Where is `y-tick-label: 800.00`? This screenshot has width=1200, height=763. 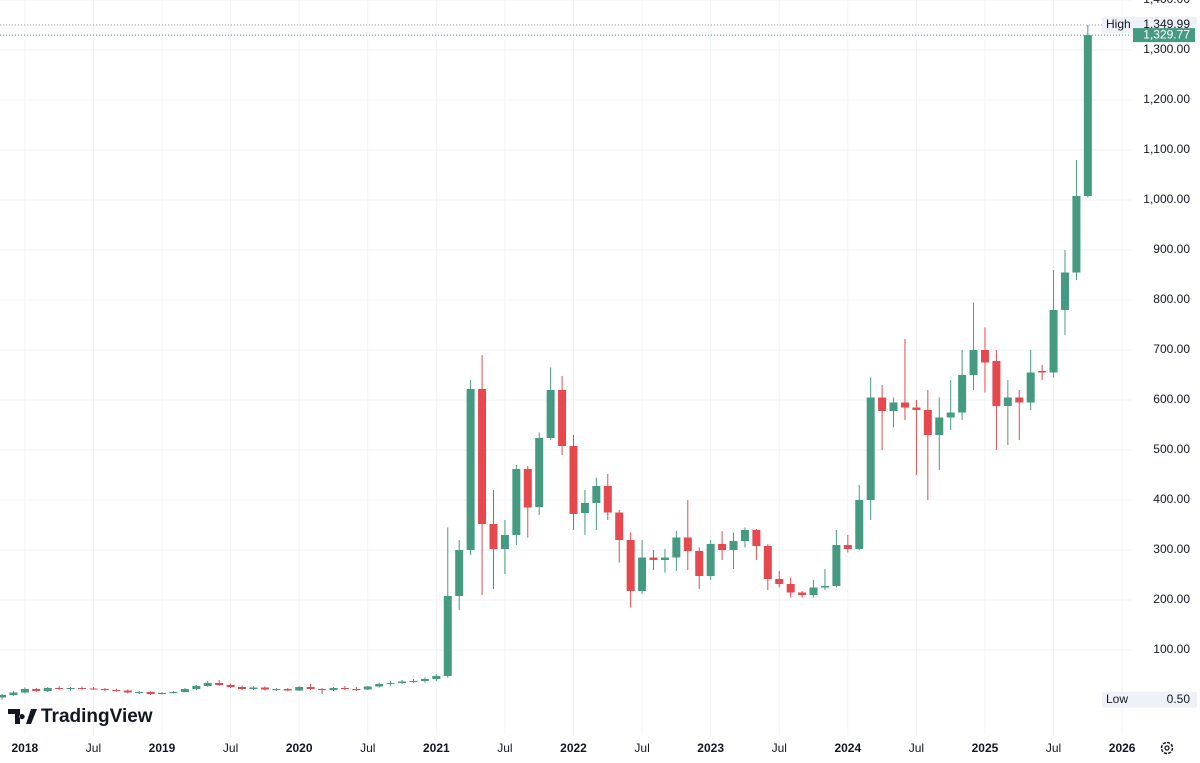
y-tick-label: 800.00 is located at coordinates (1171, 299).